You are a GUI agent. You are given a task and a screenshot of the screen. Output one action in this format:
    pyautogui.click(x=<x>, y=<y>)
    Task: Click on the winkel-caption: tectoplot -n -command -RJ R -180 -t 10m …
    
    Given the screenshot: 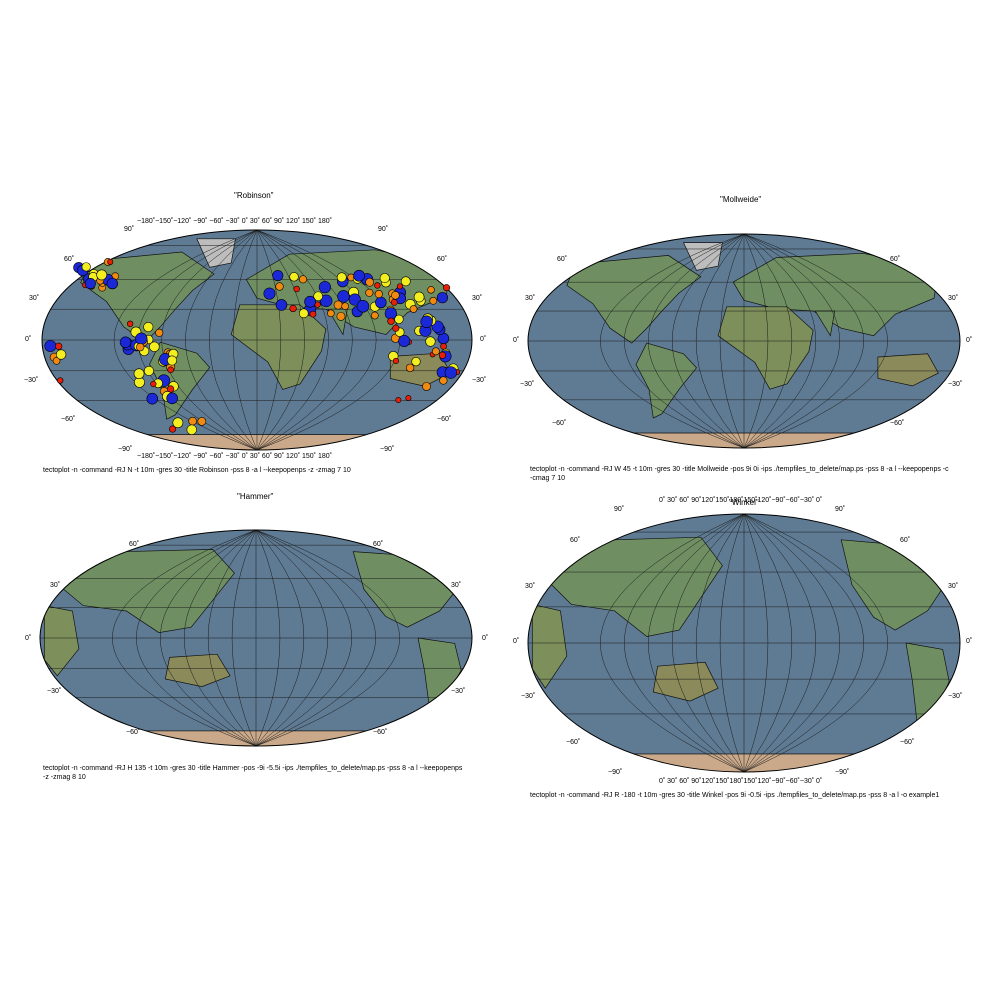 What is the action you would take?
    pyautogui.click(x=735, y=795)
    